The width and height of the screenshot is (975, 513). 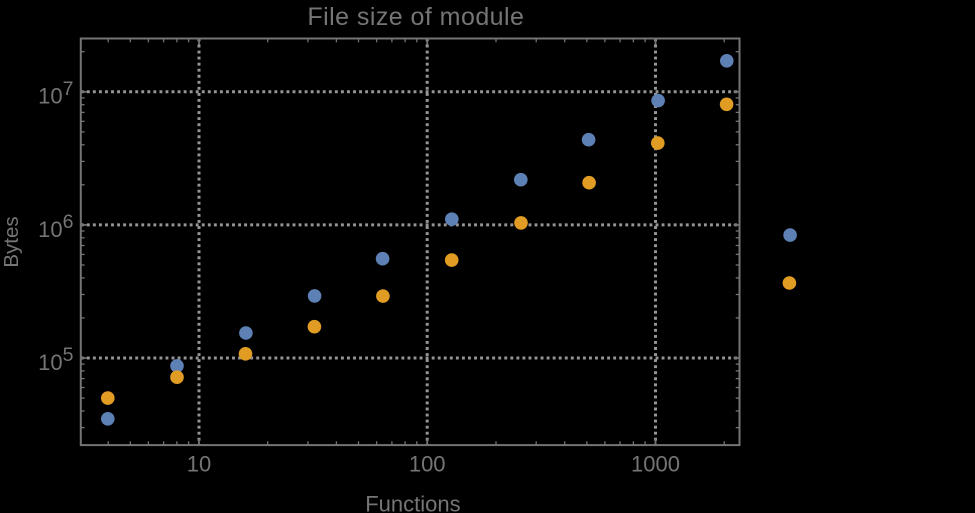 I want to click on svg-text: 1000, so click(x=655, y=464).